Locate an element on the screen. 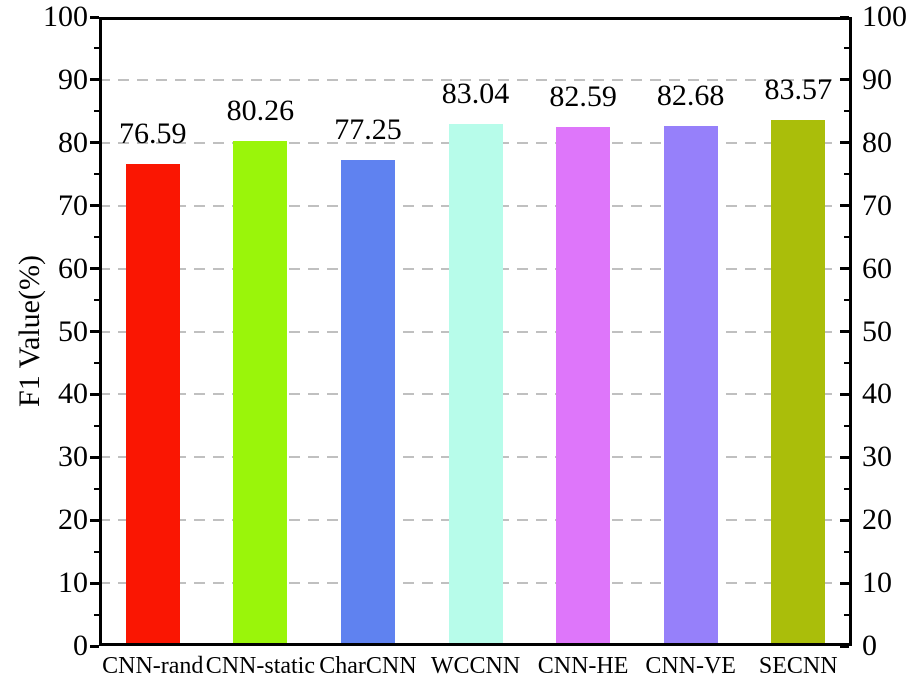 The image size is (908, 685). bar-cnn-static is located at coordinates (260, 393).